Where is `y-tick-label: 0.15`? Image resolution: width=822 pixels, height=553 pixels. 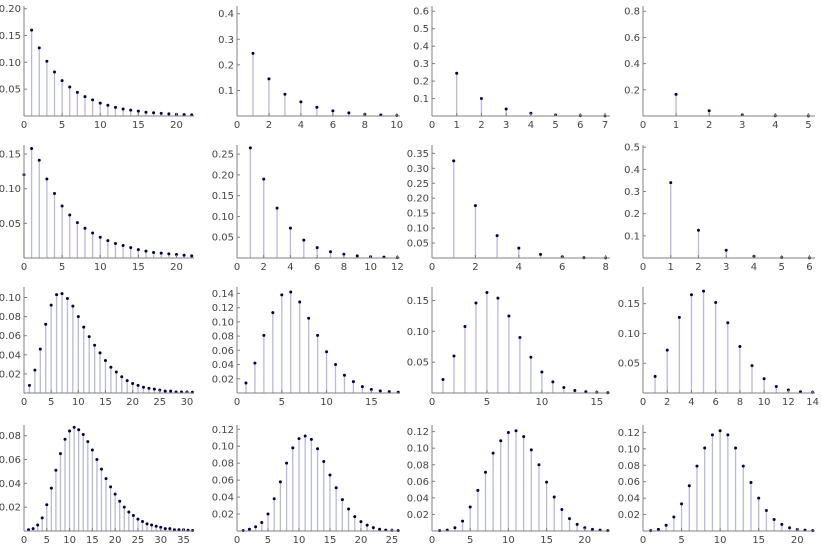
y-tick-label: 0.15 is located at coordinates (223, 196).